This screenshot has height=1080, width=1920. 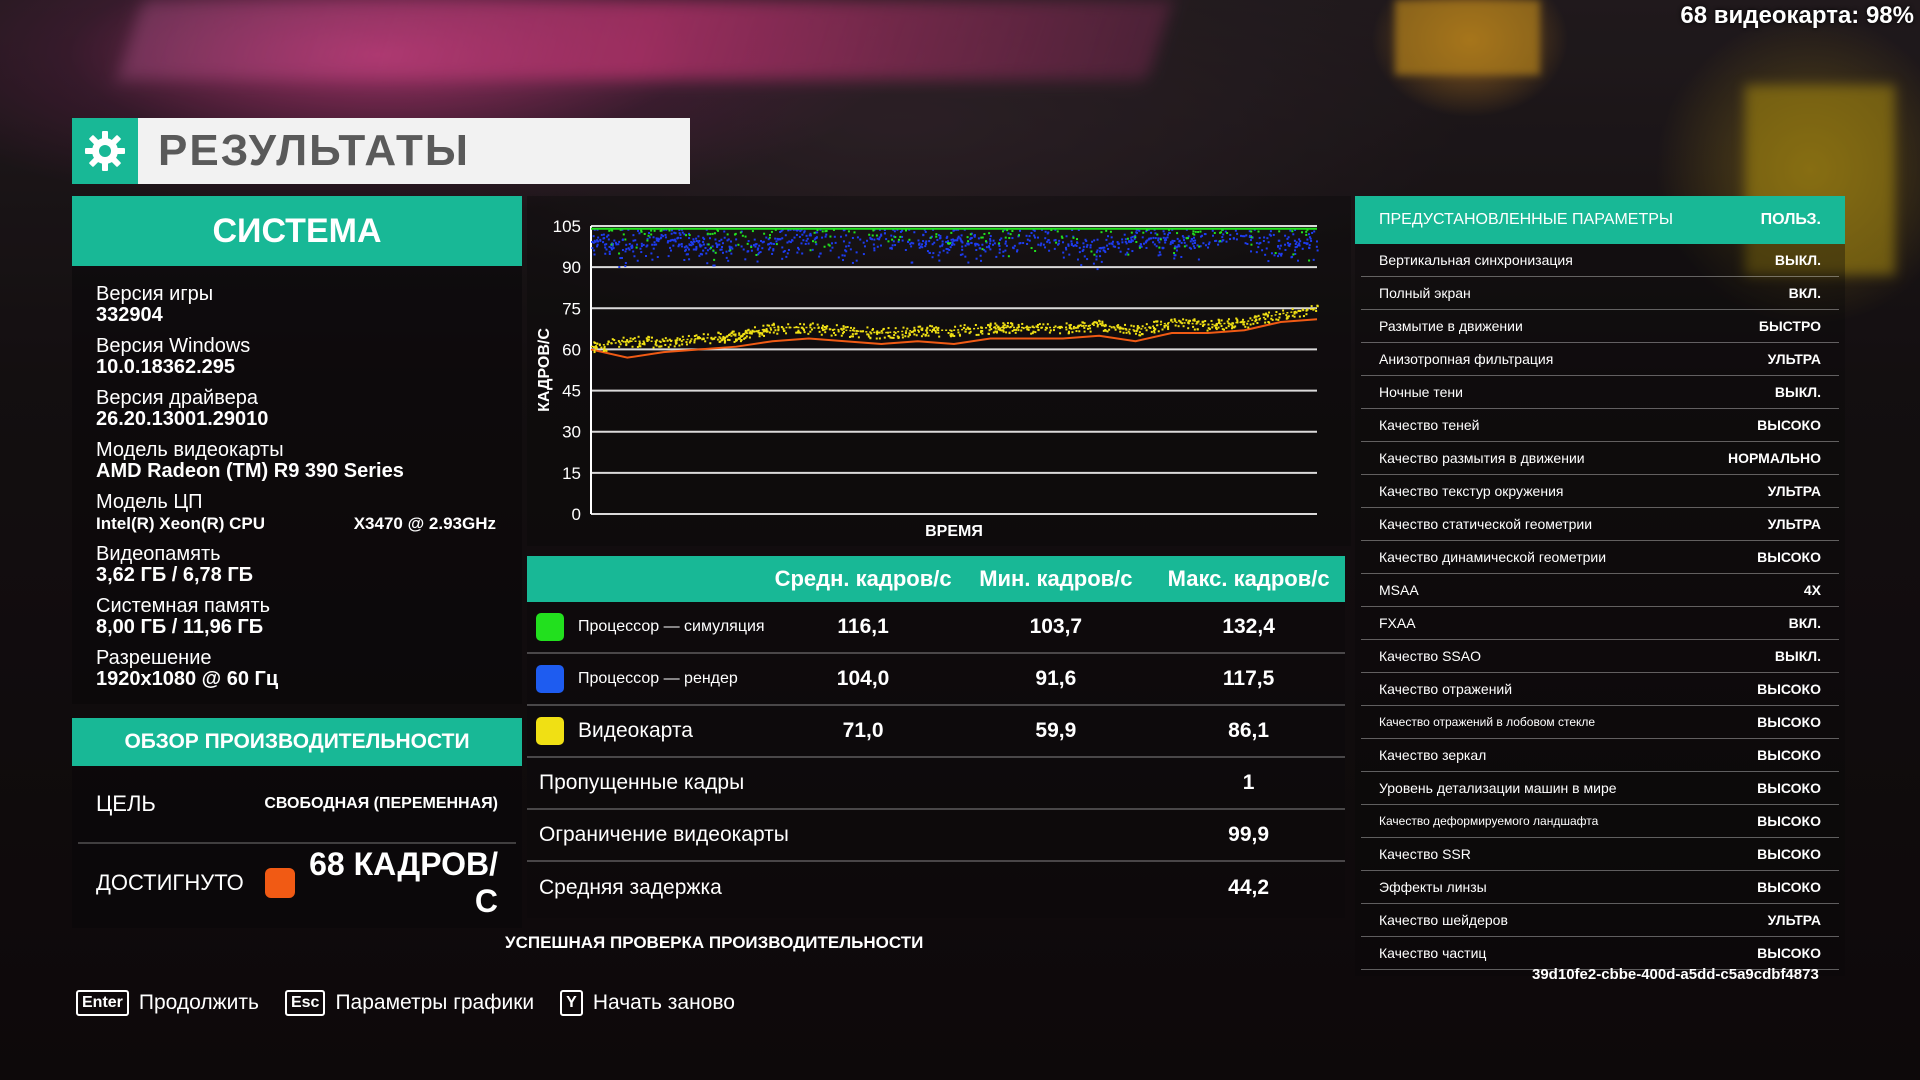 I want to click on setting-label: Качество размытия в движении, so click(x=1482, y=458).